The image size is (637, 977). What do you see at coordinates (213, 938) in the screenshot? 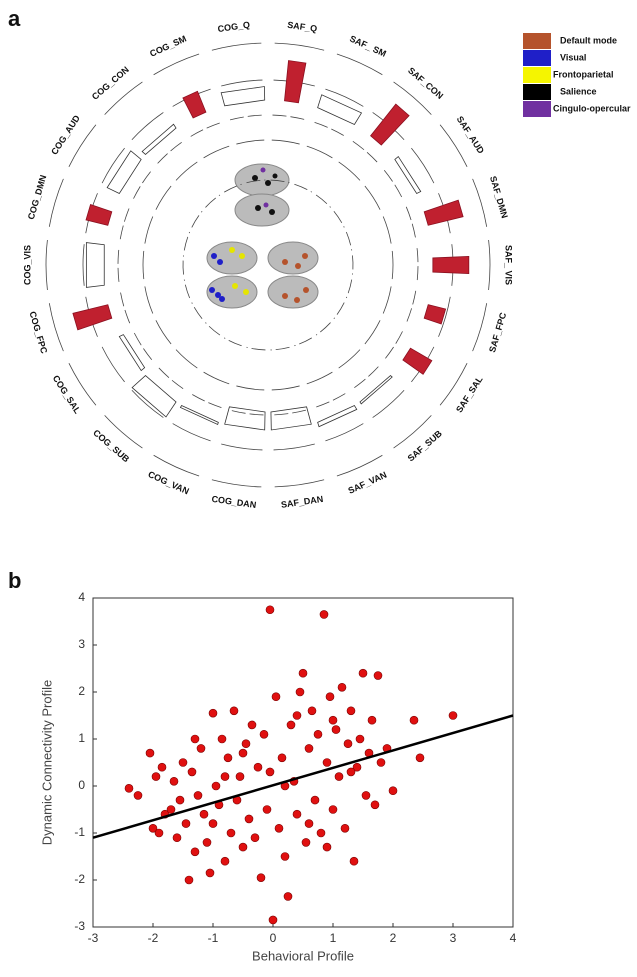
I see `x-tick-label: -1` at bounding box center [213, 938].